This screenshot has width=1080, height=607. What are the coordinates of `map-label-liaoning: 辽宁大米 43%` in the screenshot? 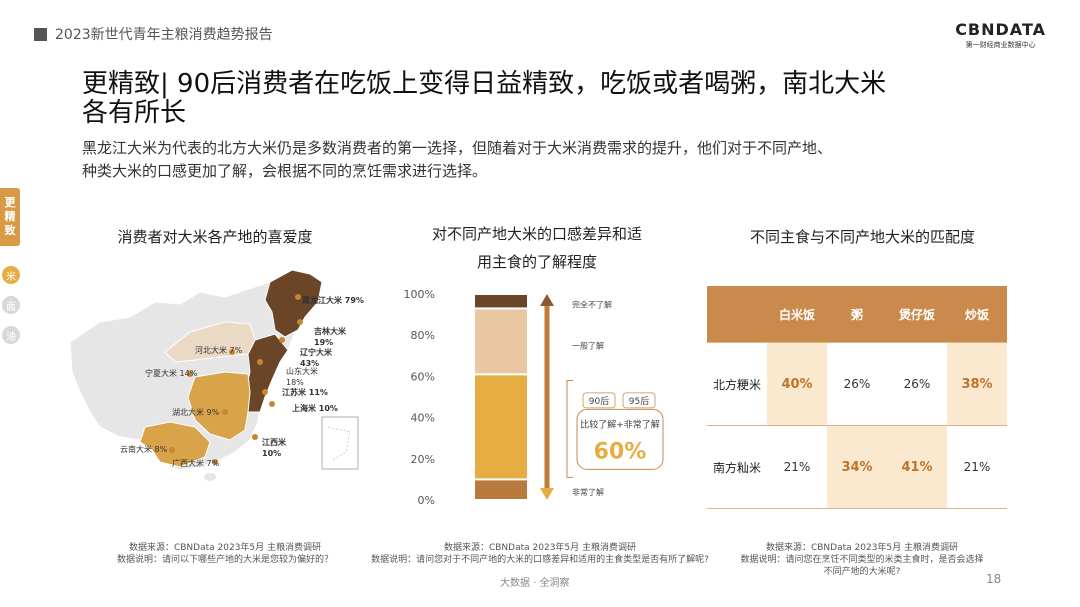 It's located at (316, 358).